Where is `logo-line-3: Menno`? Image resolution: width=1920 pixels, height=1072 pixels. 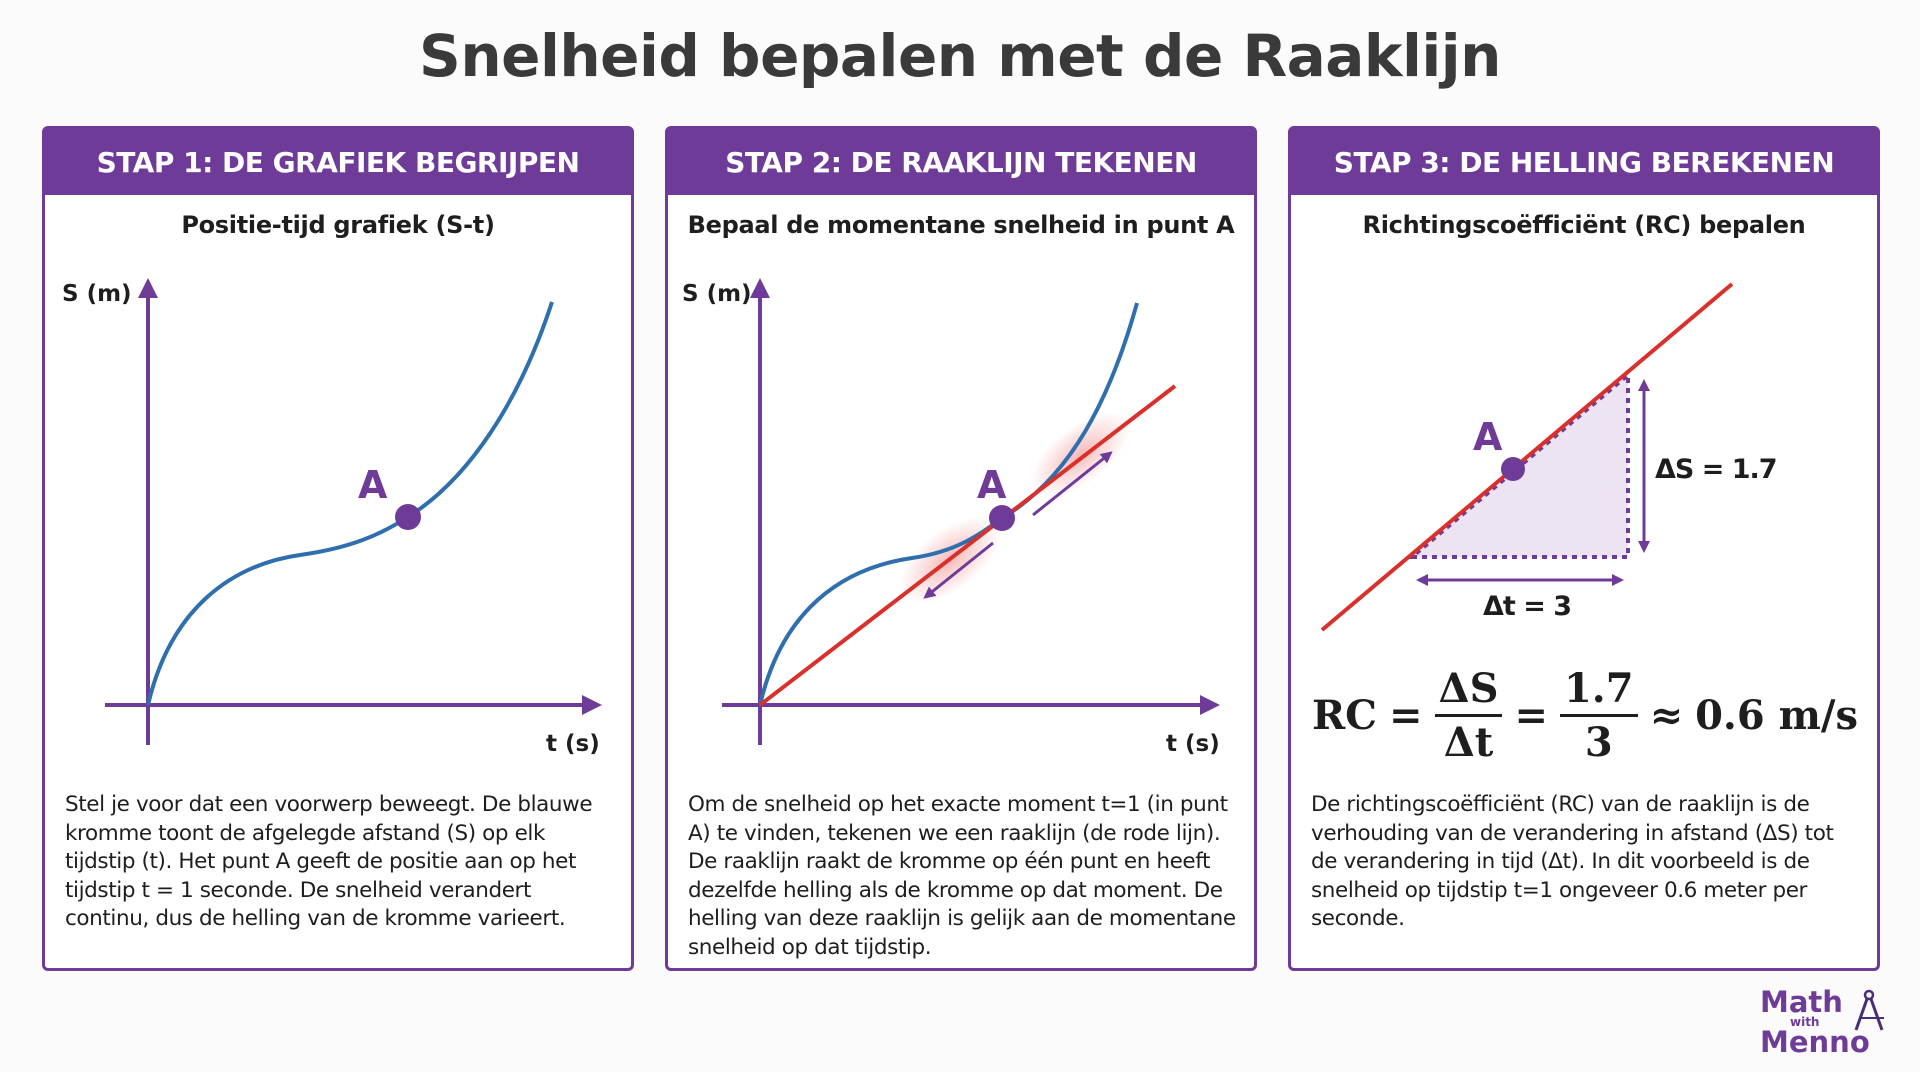 logo-line-3: Menno is located at coordinates (1815, 1042).